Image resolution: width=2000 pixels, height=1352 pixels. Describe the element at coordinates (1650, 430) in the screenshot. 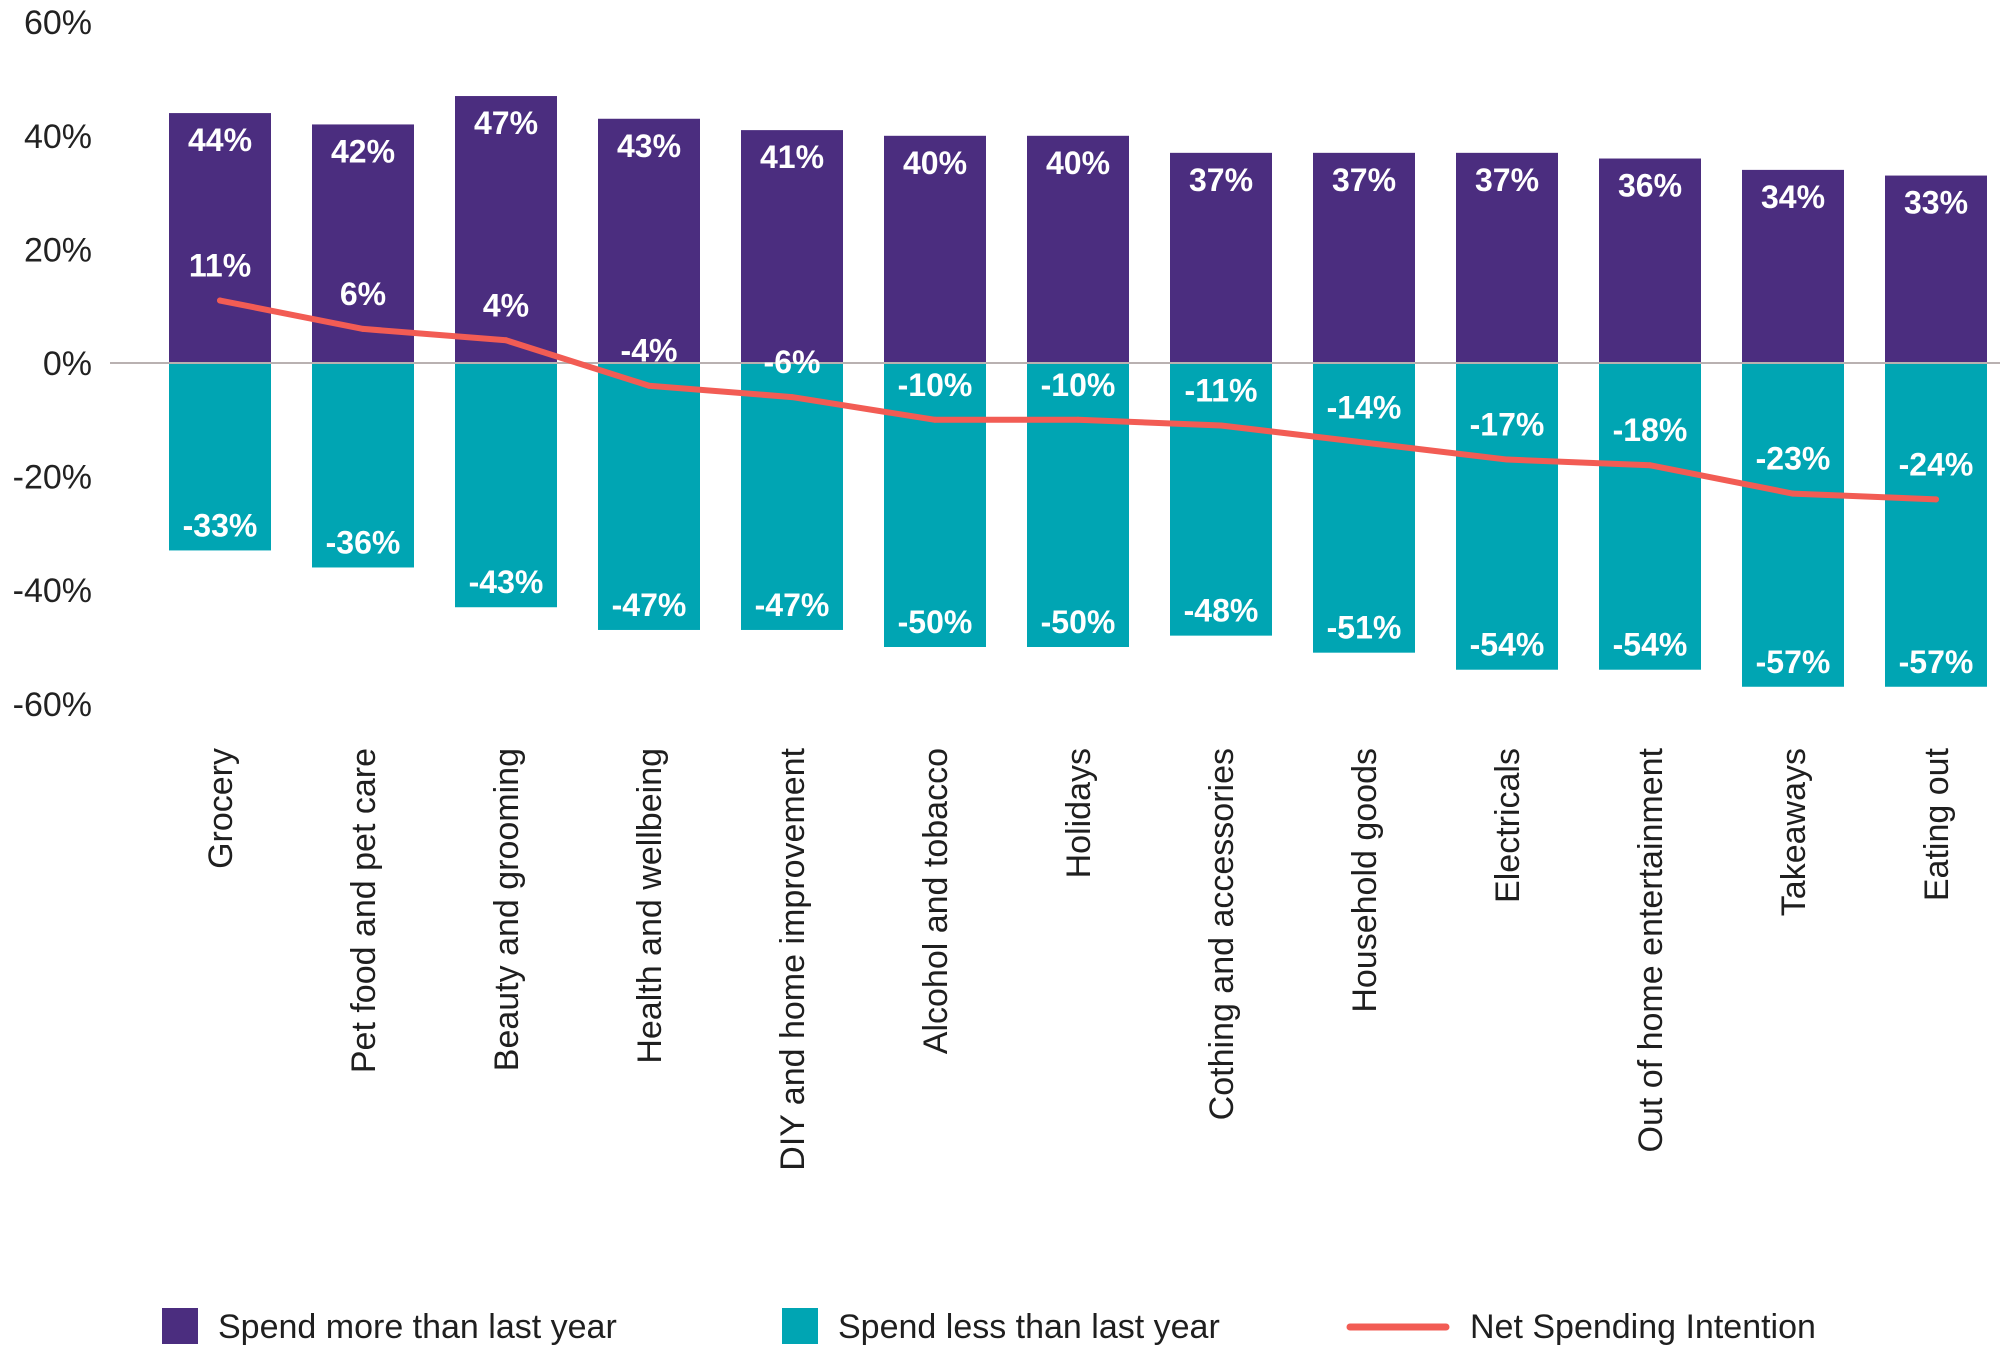

I see `label-net-spending: -18%` at that location.